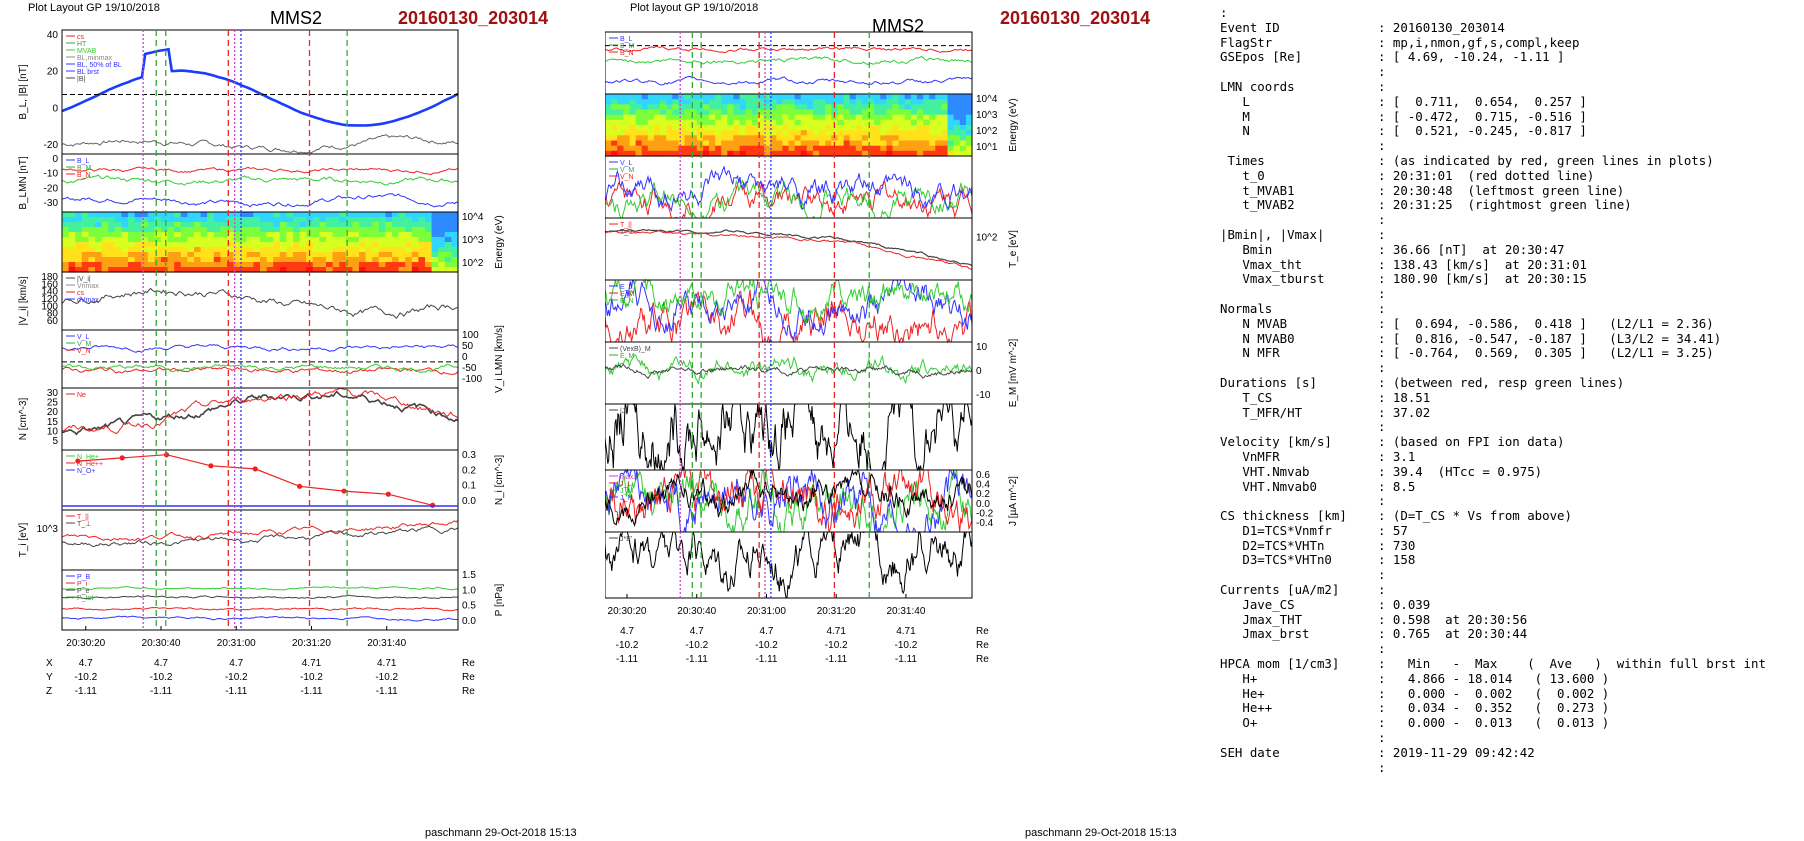  Describe the element at coordinates (696, 645) in the screenshot. I see `ephem-value: -10.2` at that location.